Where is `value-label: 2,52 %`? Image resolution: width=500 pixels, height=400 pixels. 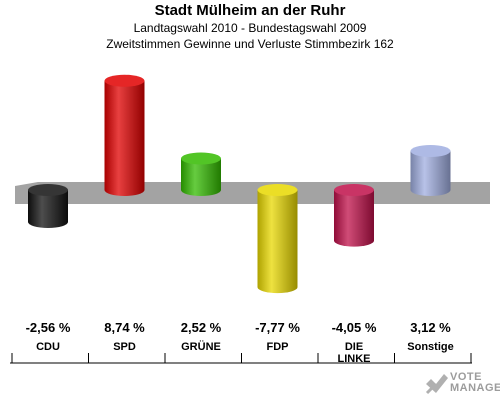 value-label: 2,52 % is located at coordinates (201, 327).